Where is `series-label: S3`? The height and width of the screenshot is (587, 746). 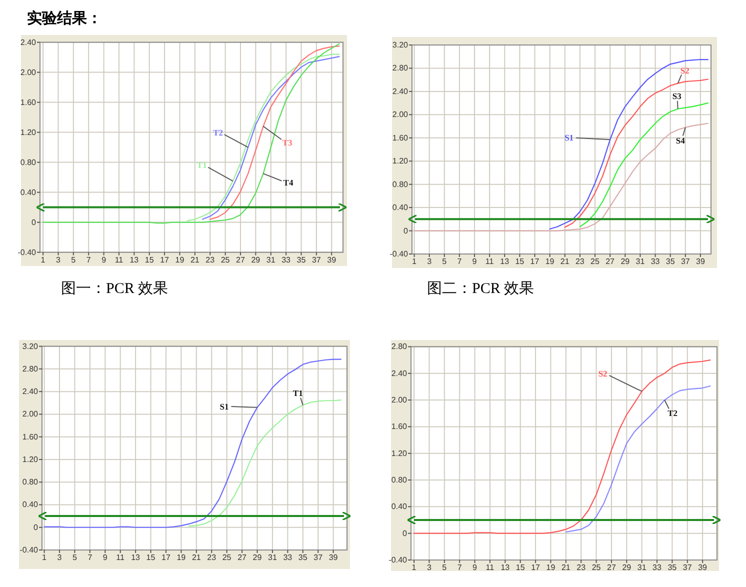
series-label: S3 is located at coordinates (677, 95).